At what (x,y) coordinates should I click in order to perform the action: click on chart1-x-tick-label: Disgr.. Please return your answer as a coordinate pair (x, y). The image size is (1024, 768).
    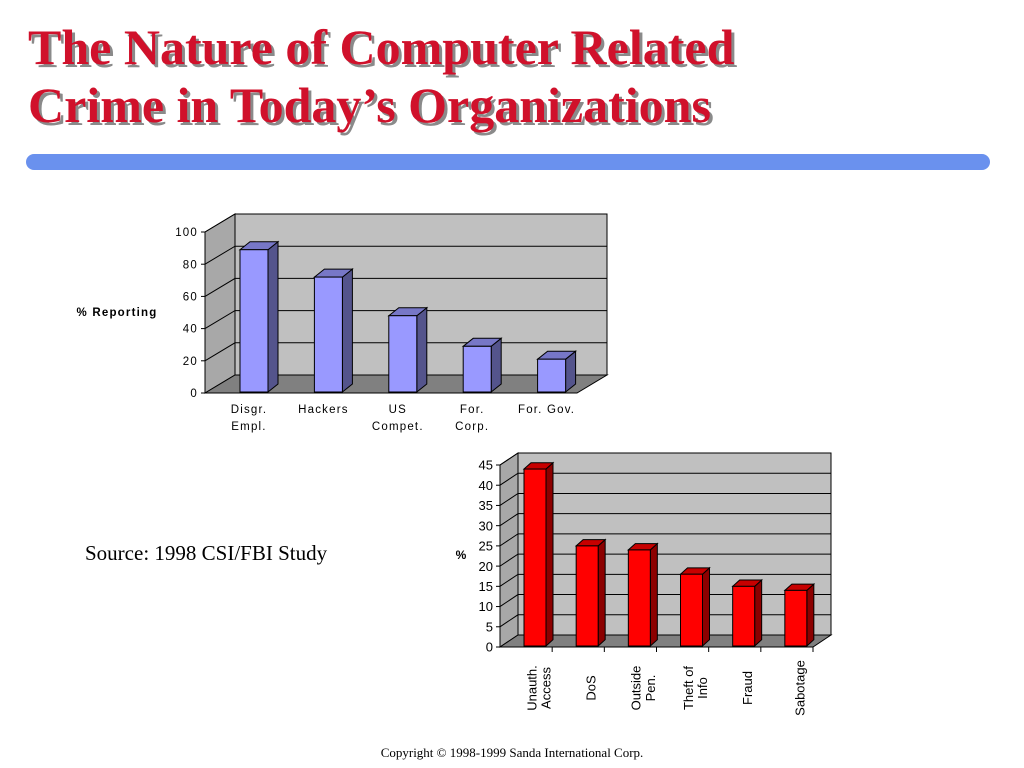
    Looking at the image, I should click on (249, 410).